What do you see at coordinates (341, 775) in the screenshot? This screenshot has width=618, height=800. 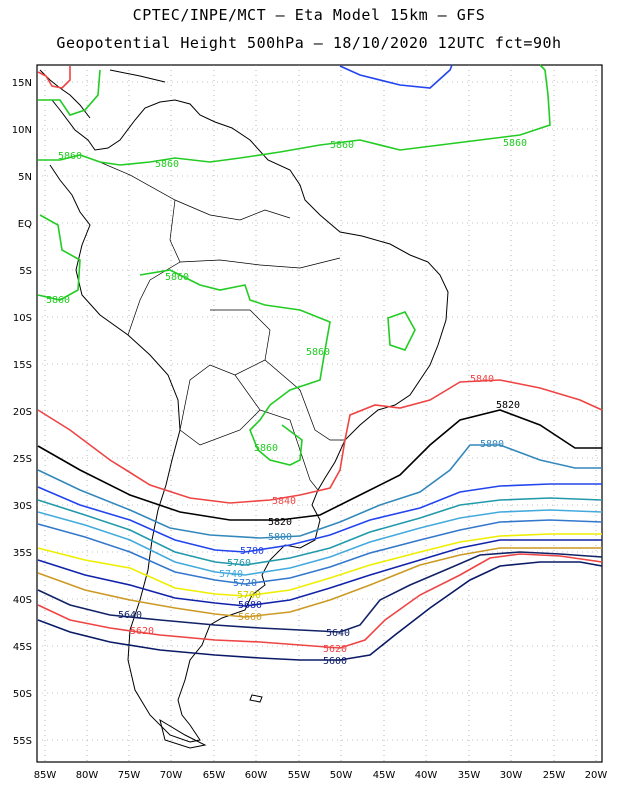 I see `lon-label: 50W` at bounding box center [341, 775].